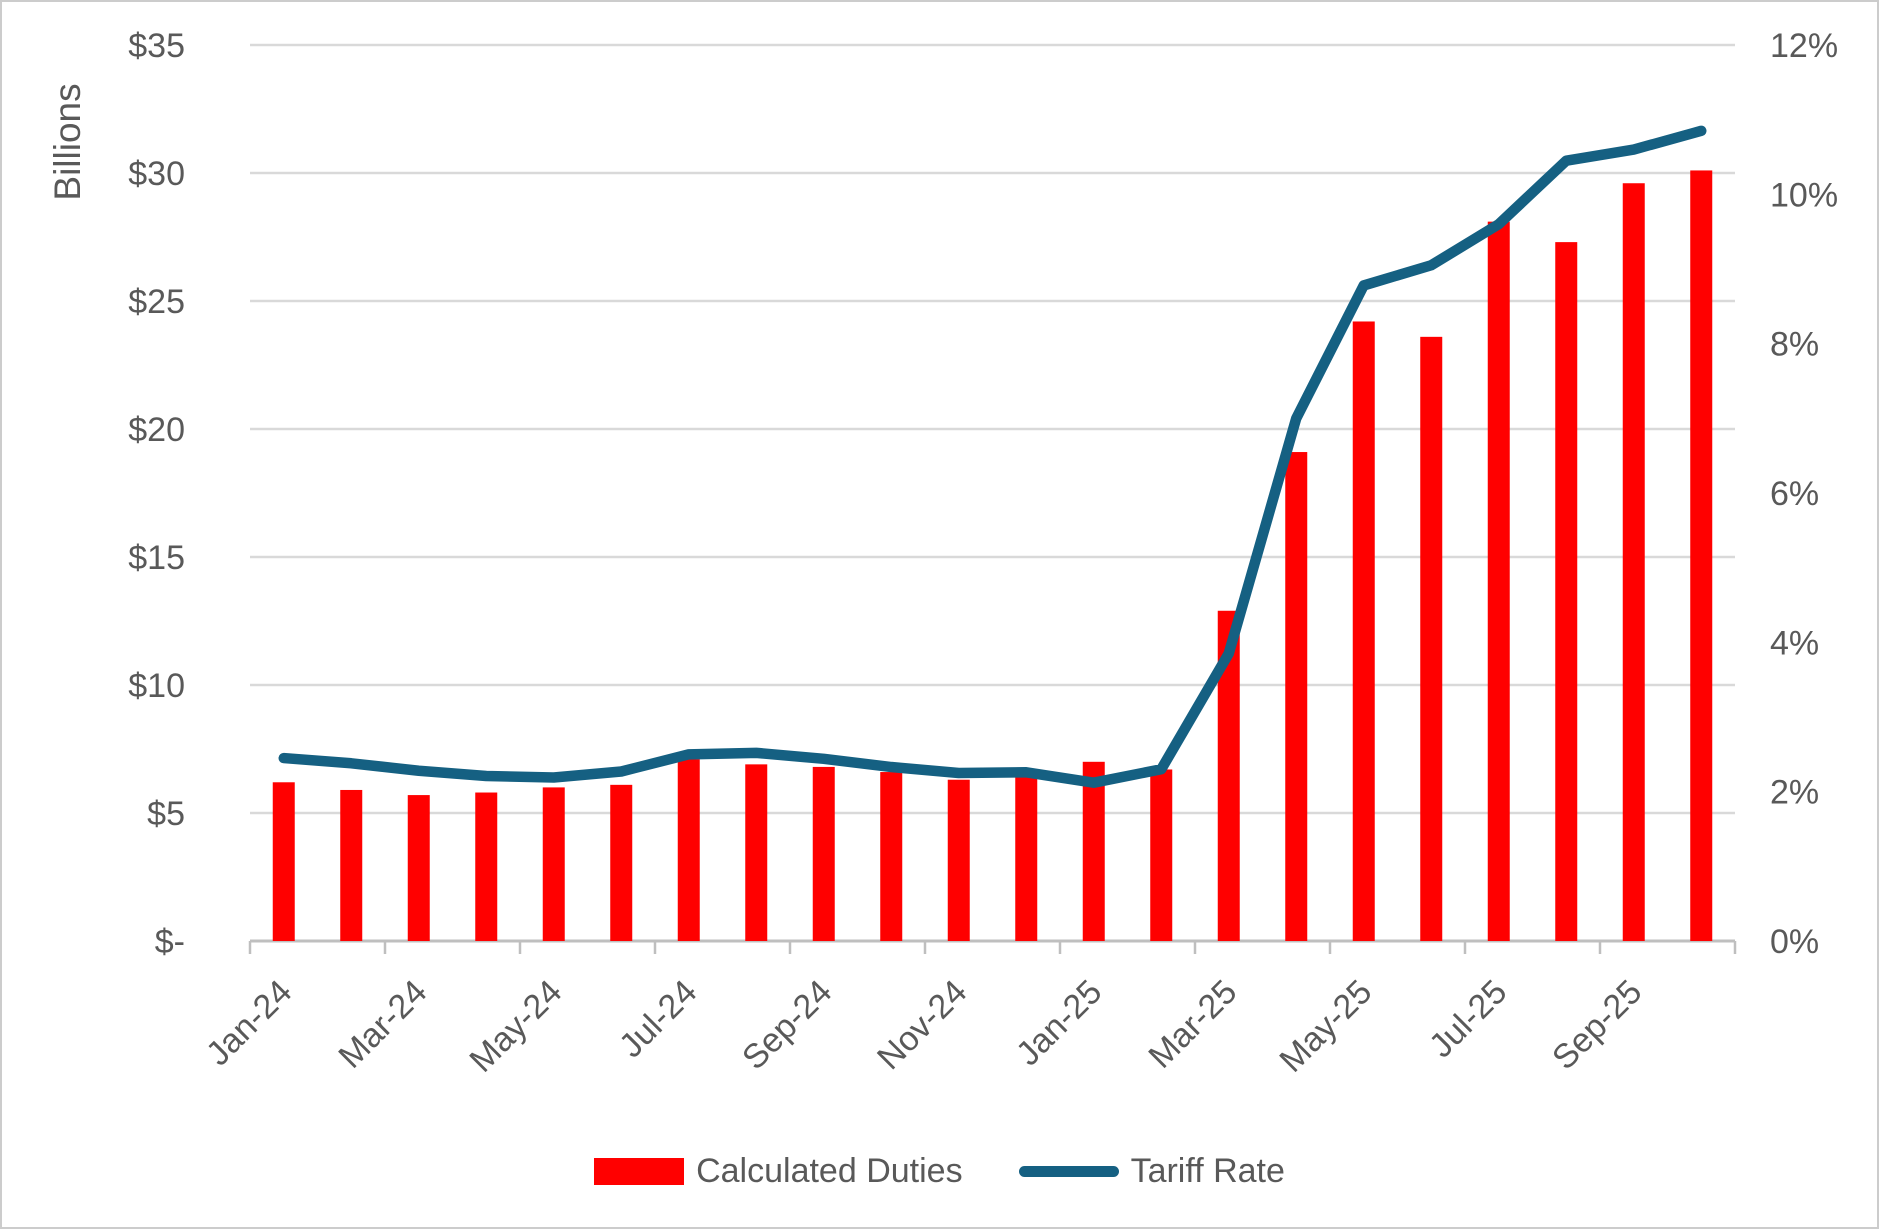  I want to click on right-axis-tick-label: 4%, so click(1794, 643).